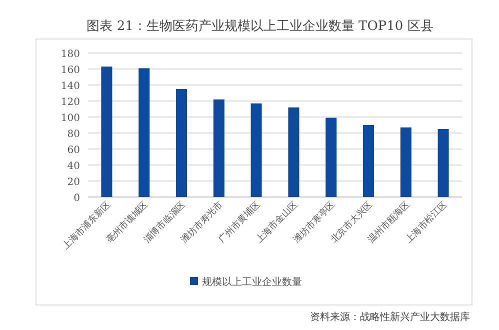  I want to click on y-tick-label: 20, so click(73, 182).